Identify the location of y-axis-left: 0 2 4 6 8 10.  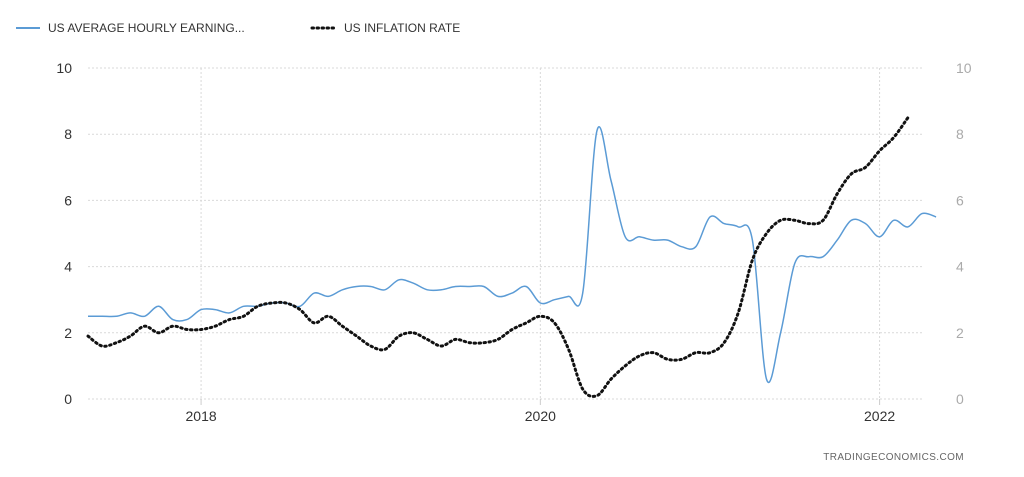
(64, 233).